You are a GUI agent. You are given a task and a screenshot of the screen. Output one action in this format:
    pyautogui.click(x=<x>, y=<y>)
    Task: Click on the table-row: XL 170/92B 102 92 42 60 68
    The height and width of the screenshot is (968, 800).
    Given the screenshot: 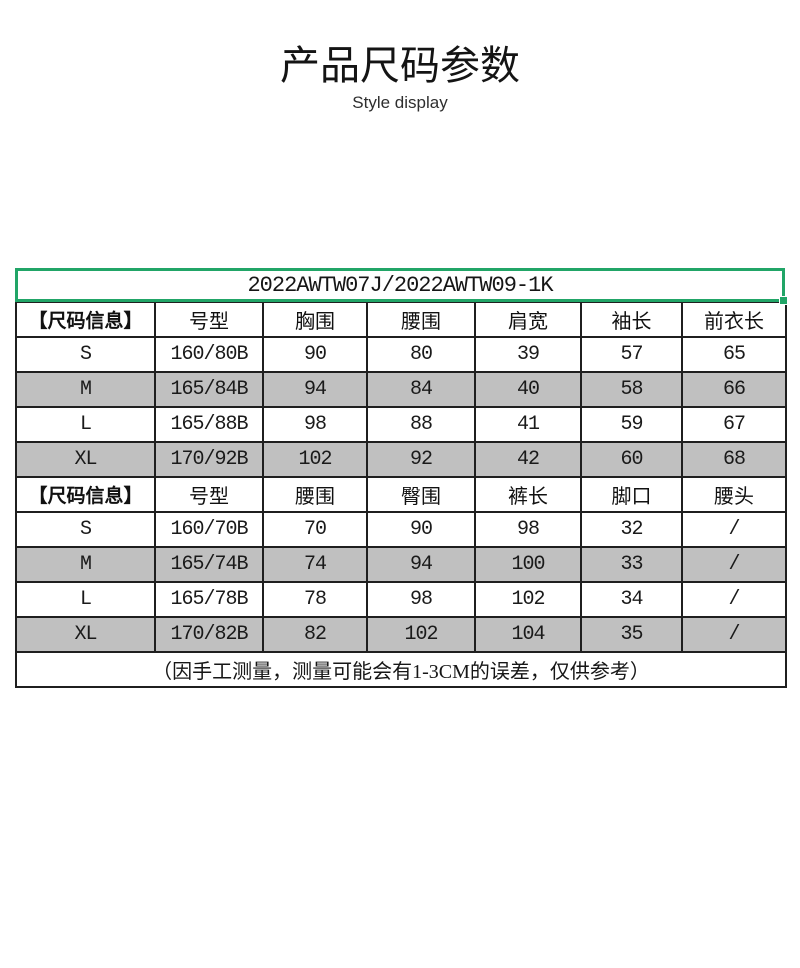 What is the action you would take?
    pyautogui.click(x=401, y=459)
    